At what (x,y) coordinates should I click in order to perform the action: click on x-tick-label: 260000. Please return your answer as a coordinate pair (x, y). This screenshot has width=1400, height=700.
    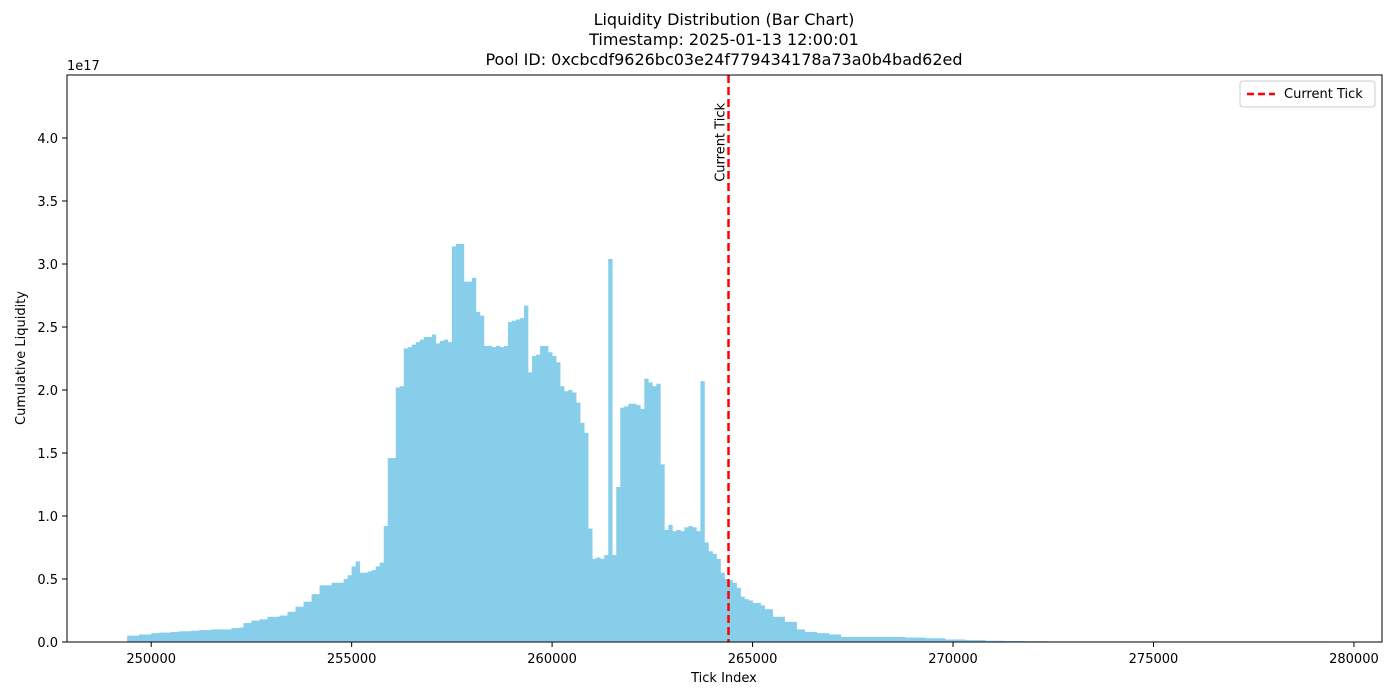
    Looking at the image, I should click on (552, 659).